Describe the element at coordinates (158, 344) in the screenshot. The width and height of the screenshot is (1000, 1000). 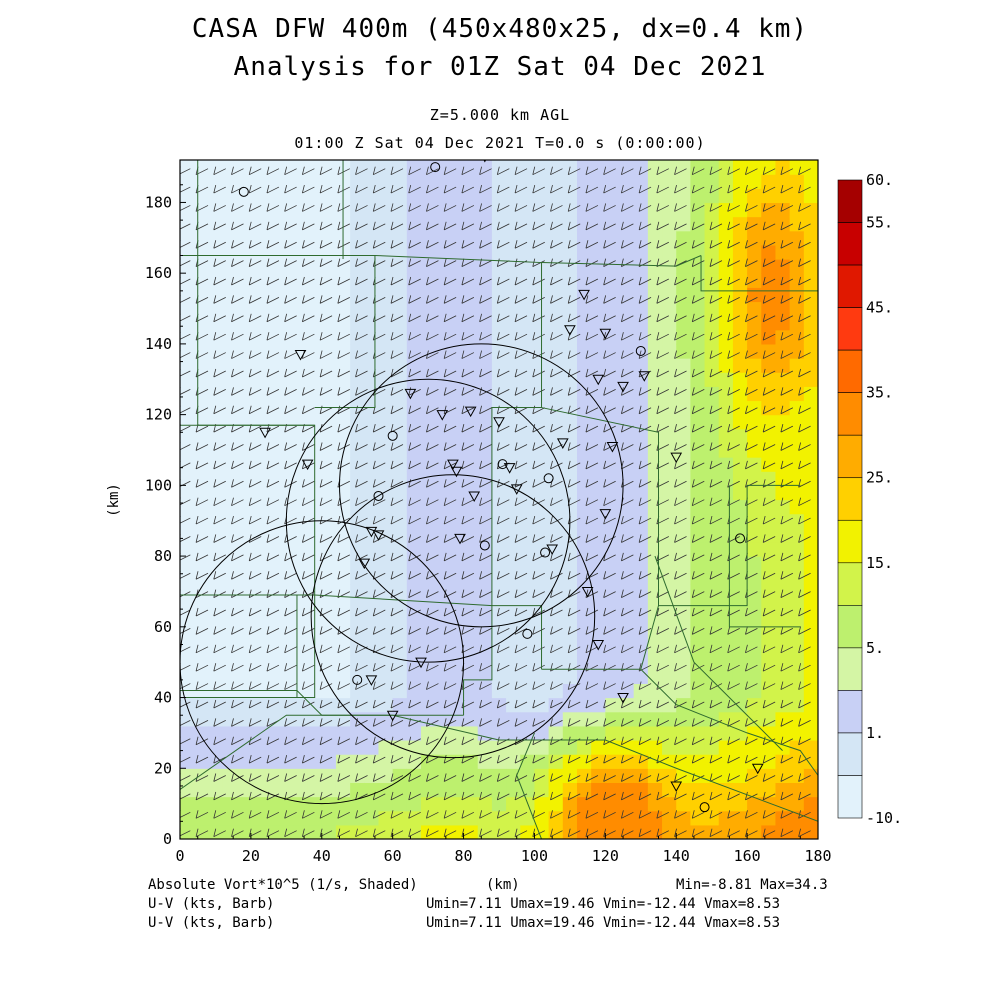
I see `y-tick-label: 140` at that location.